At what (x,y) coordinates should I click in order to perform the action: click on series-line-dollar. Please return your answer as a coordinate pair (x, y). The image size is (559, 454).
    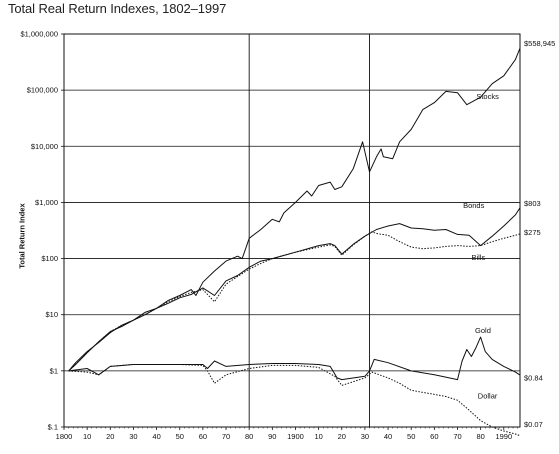
    Looking at the image, I should click on (294, 400).